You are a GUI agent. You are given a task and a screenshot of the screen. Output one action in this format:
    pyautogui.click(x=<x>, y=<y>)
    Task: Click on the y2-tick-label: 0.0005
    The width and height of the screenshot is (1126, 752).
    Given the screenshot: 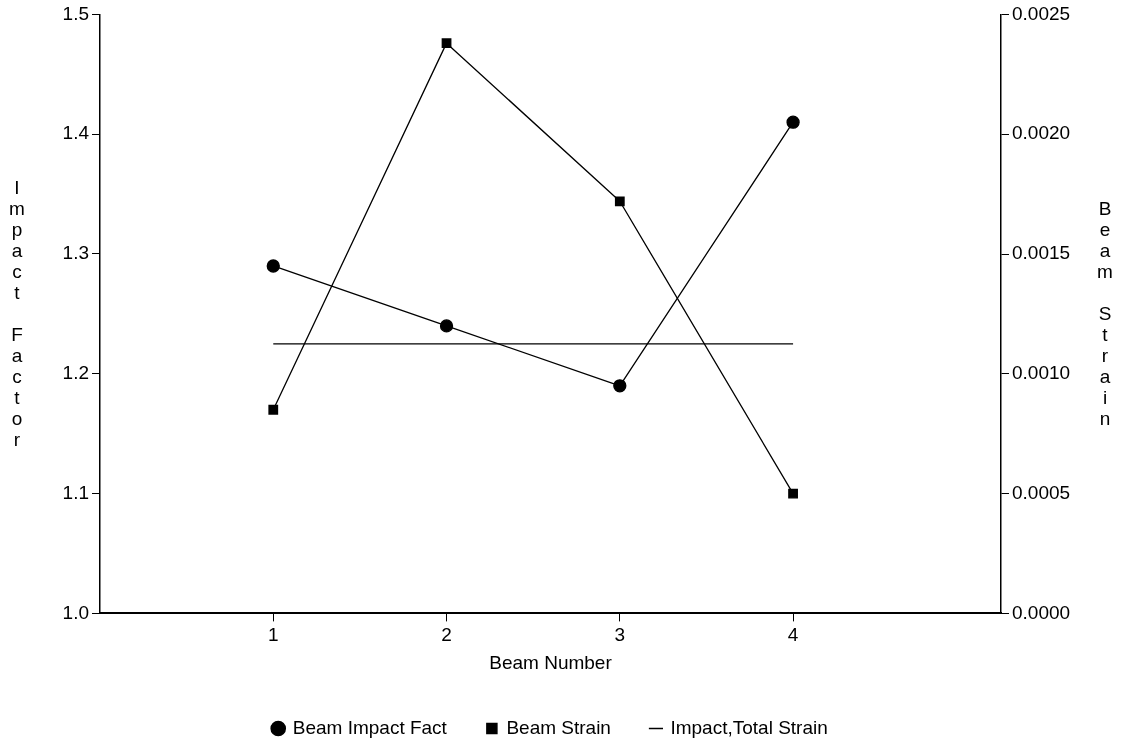 What is the action you would take?
    pyautogui.click(x=1041, y=492)
    